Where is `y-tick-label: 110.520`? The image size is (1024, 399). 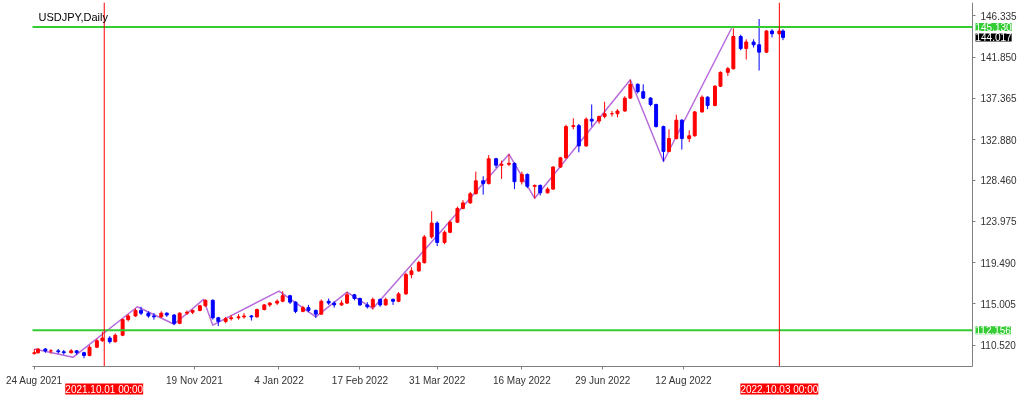
y-tick-label: 110.520 is located at coordinates (998, 346).